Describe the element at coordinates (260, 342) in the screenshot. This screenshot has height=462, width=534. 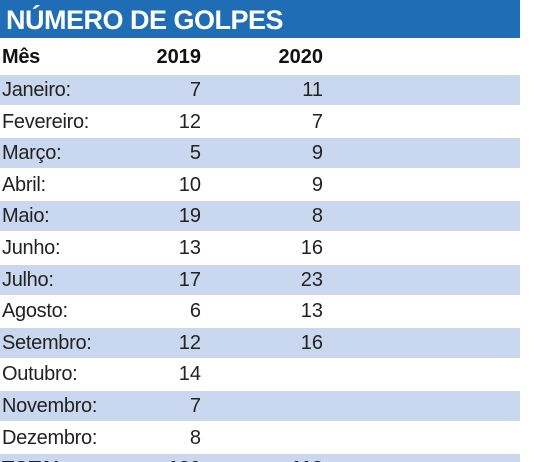
I see `data-row: Setembro: 12 16` at that location.